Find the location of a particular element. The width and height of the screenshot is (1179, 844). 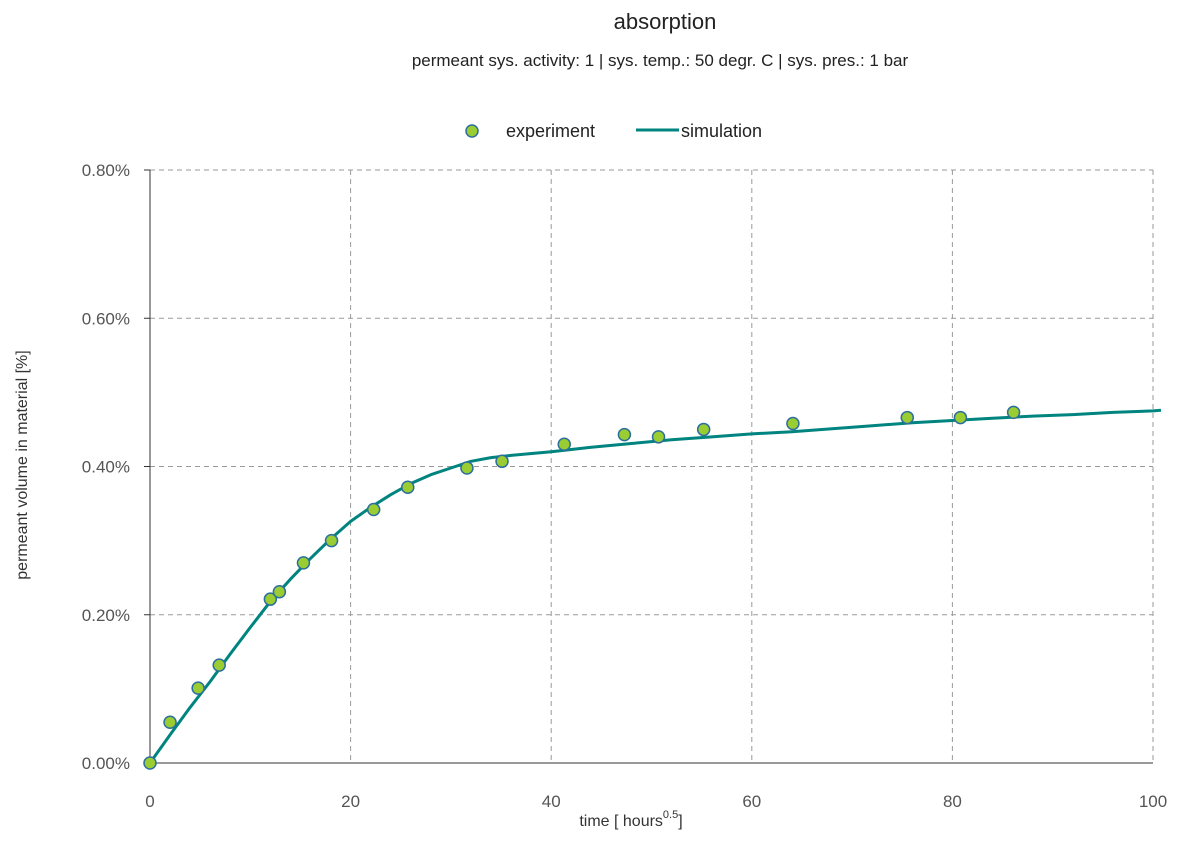

y-tick-label: 0.20% is located at coordinates (106, 615).